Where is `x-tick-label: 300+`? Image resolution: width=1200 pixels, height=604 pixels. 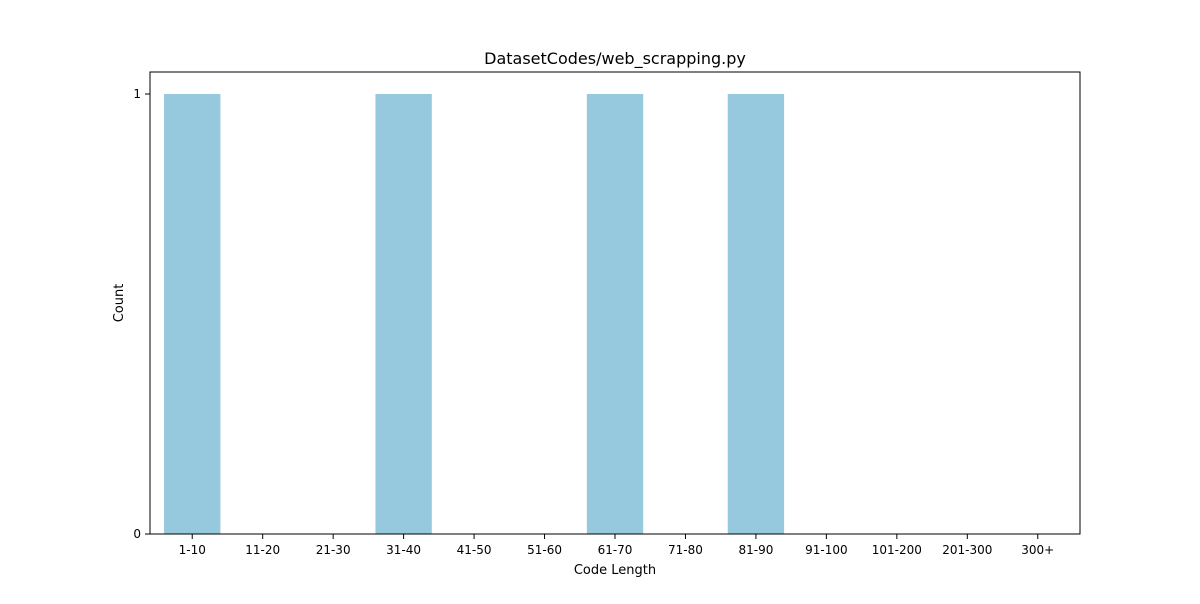 x-tick-label: 300+ is located at coordinates (1037, 550).